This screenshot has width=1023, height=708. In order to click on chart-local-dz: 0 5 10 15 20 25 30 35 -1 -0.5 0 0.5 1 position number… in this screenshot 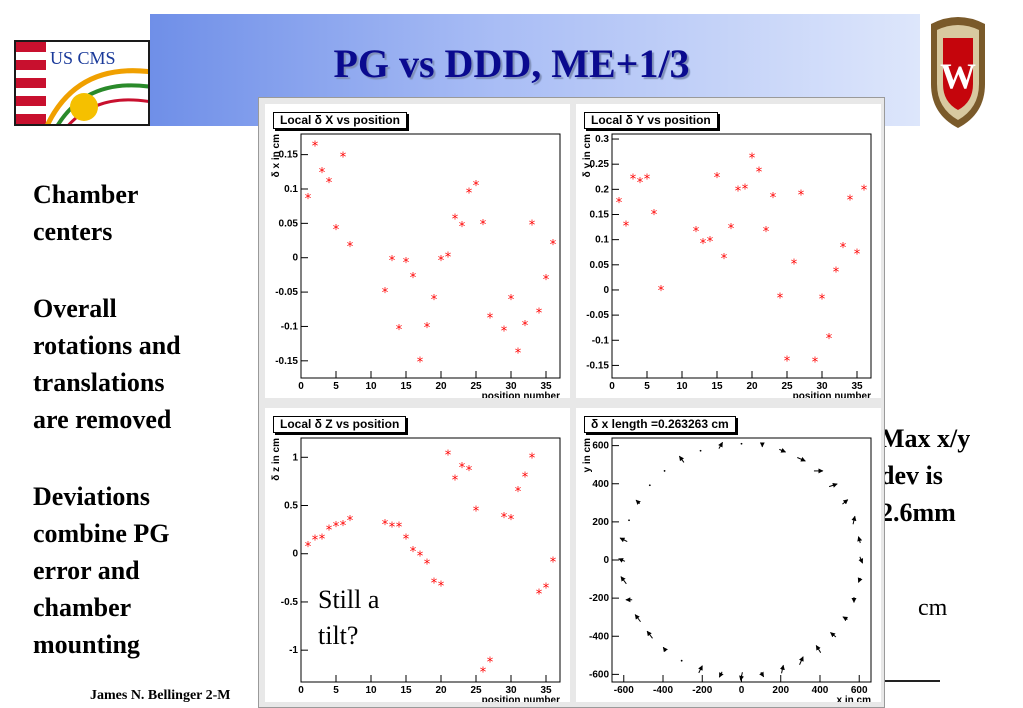, I will do `click(416, 569)`.